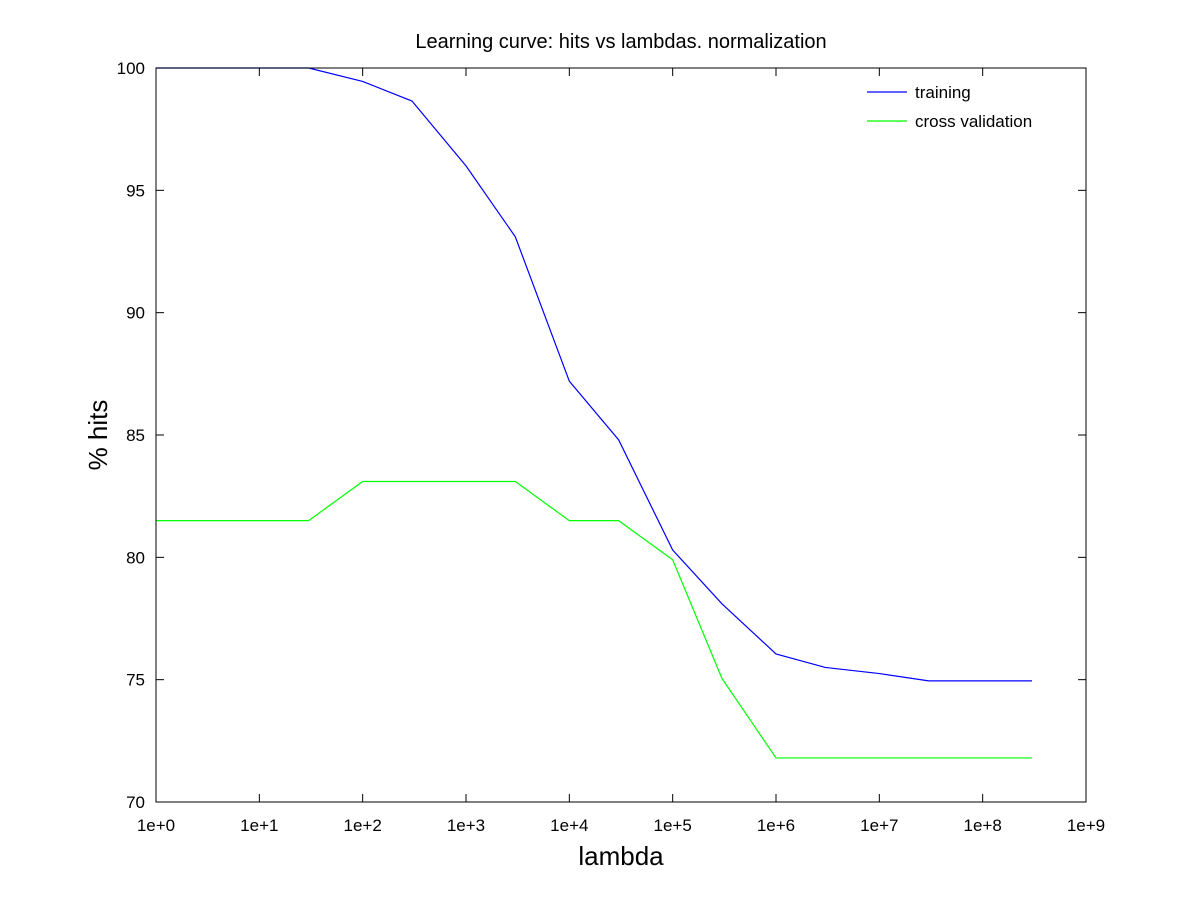 Image resolution: width=1200 pixels, height=902 pixels. Describe the element at coordinates (135, 190) in the screenshot. I see `y-tick-label: 95` at that location.